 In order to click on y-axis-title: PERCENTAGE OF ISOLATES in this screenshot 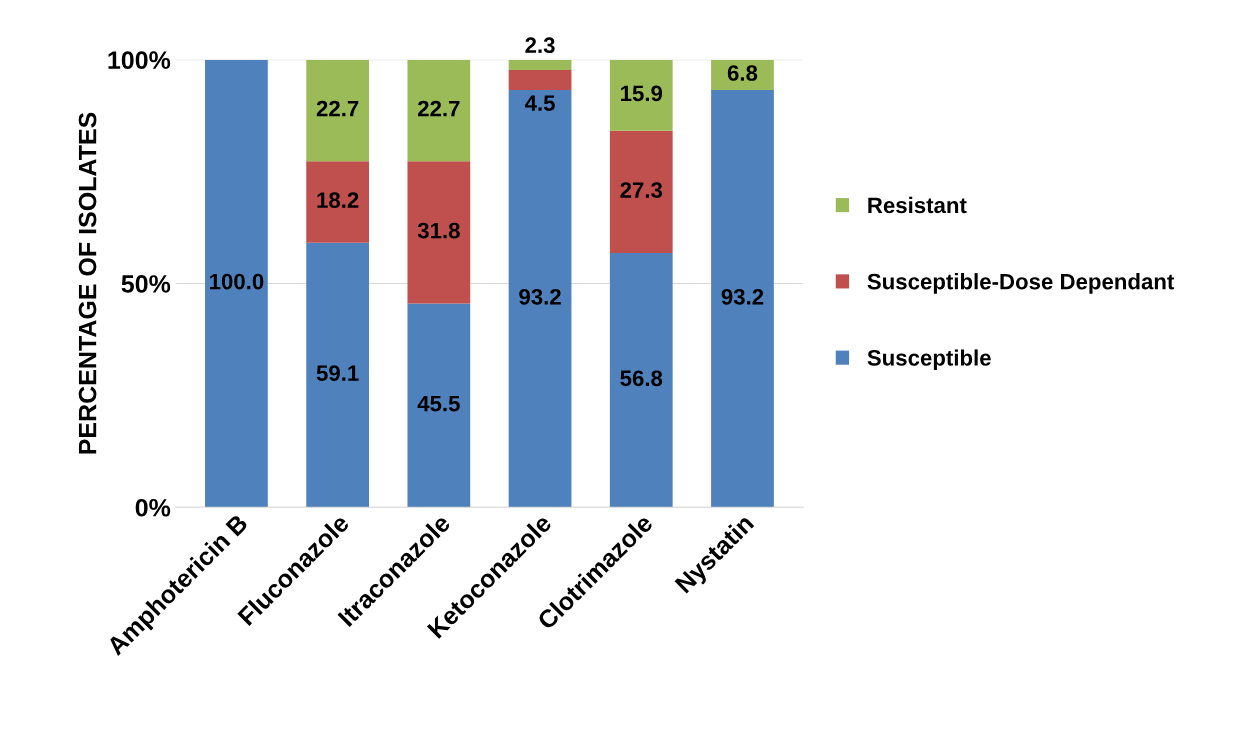, I will do `click(87, 283)`.